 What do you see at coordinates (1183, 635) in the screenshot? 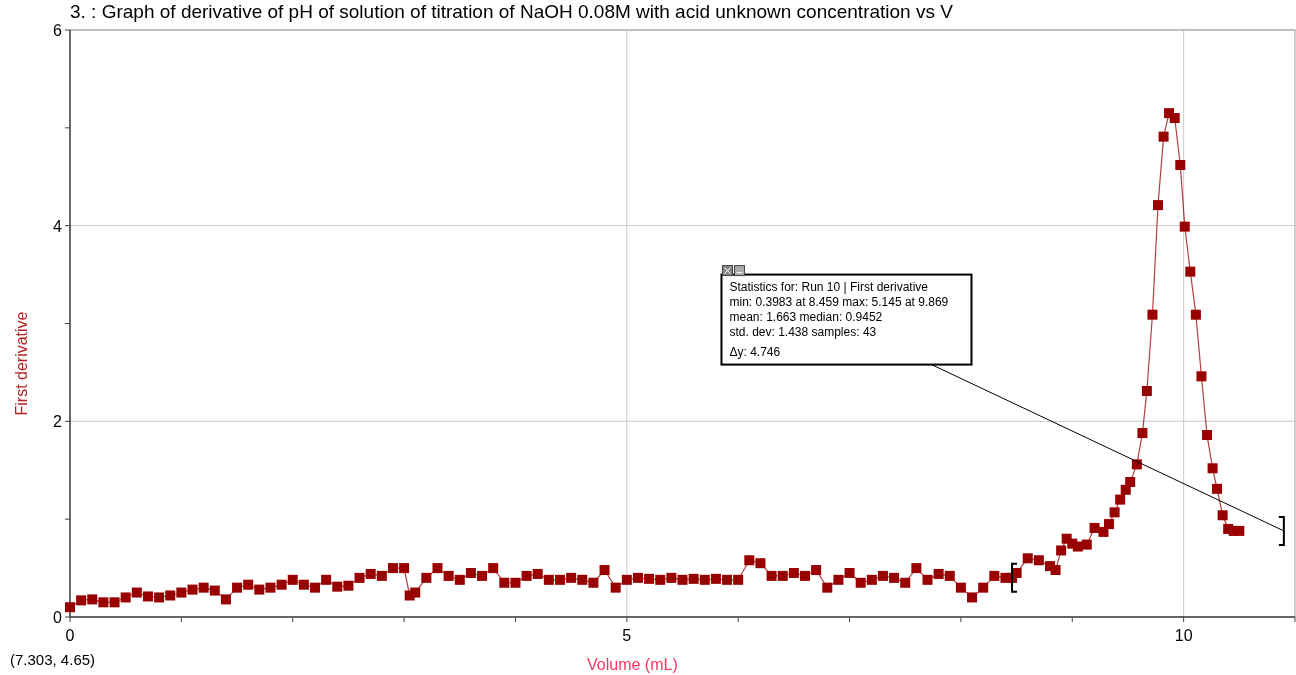
I see `x-tick-label: 10` at bounding box center [1183, 635].